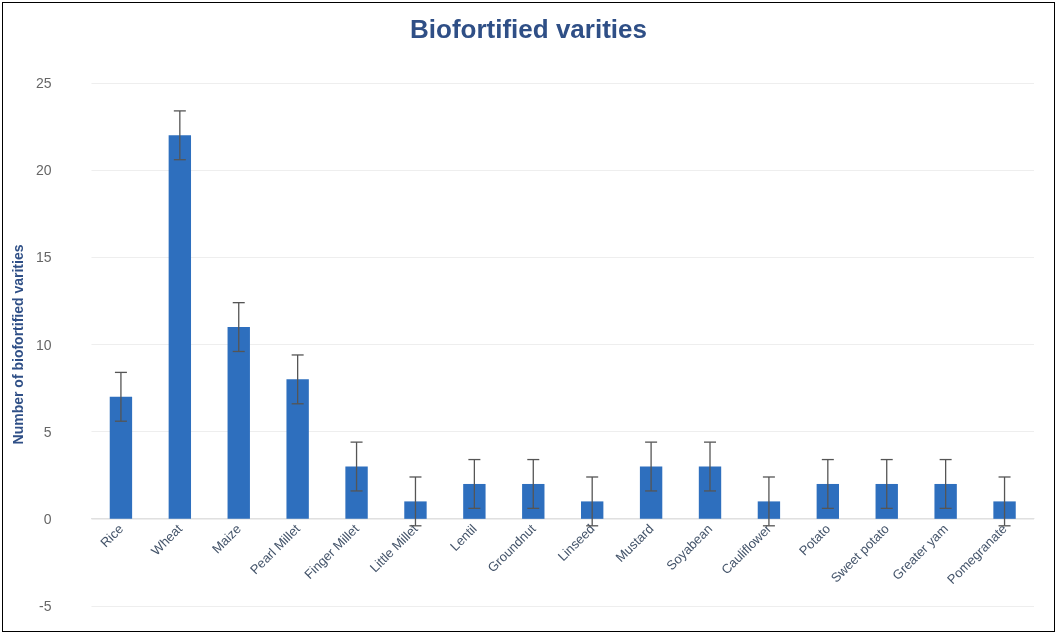  I want to click on chart-title: Biofortified varities, so click(528, 29).